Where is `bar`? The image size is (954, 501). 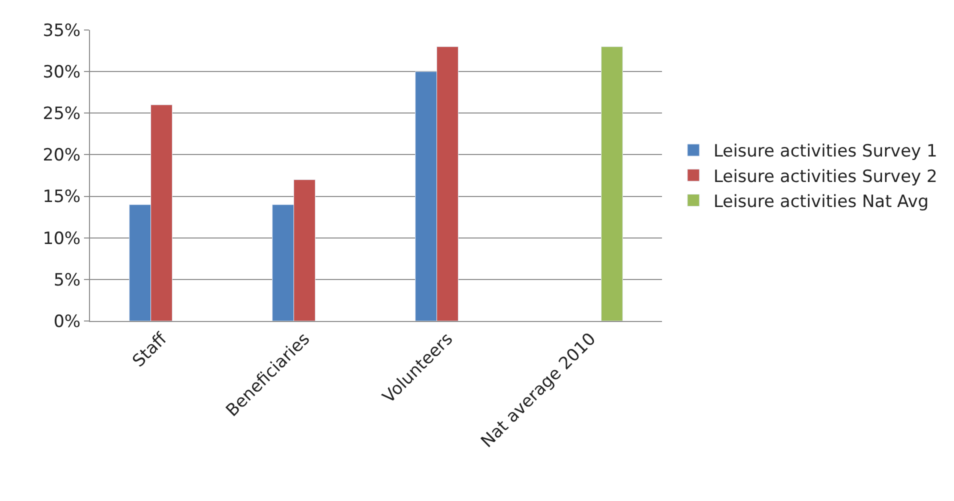 bar is located at coordinates (611, 183).